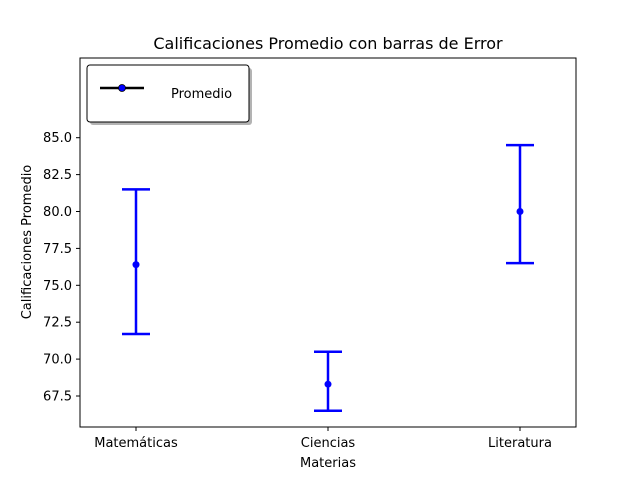 The width and height of the screenshot is (640, 480). What do you see at coordinates (57, 212) in the screenshot?
I see `y-tick-label: 80.0` at bounding box center [57, 212].